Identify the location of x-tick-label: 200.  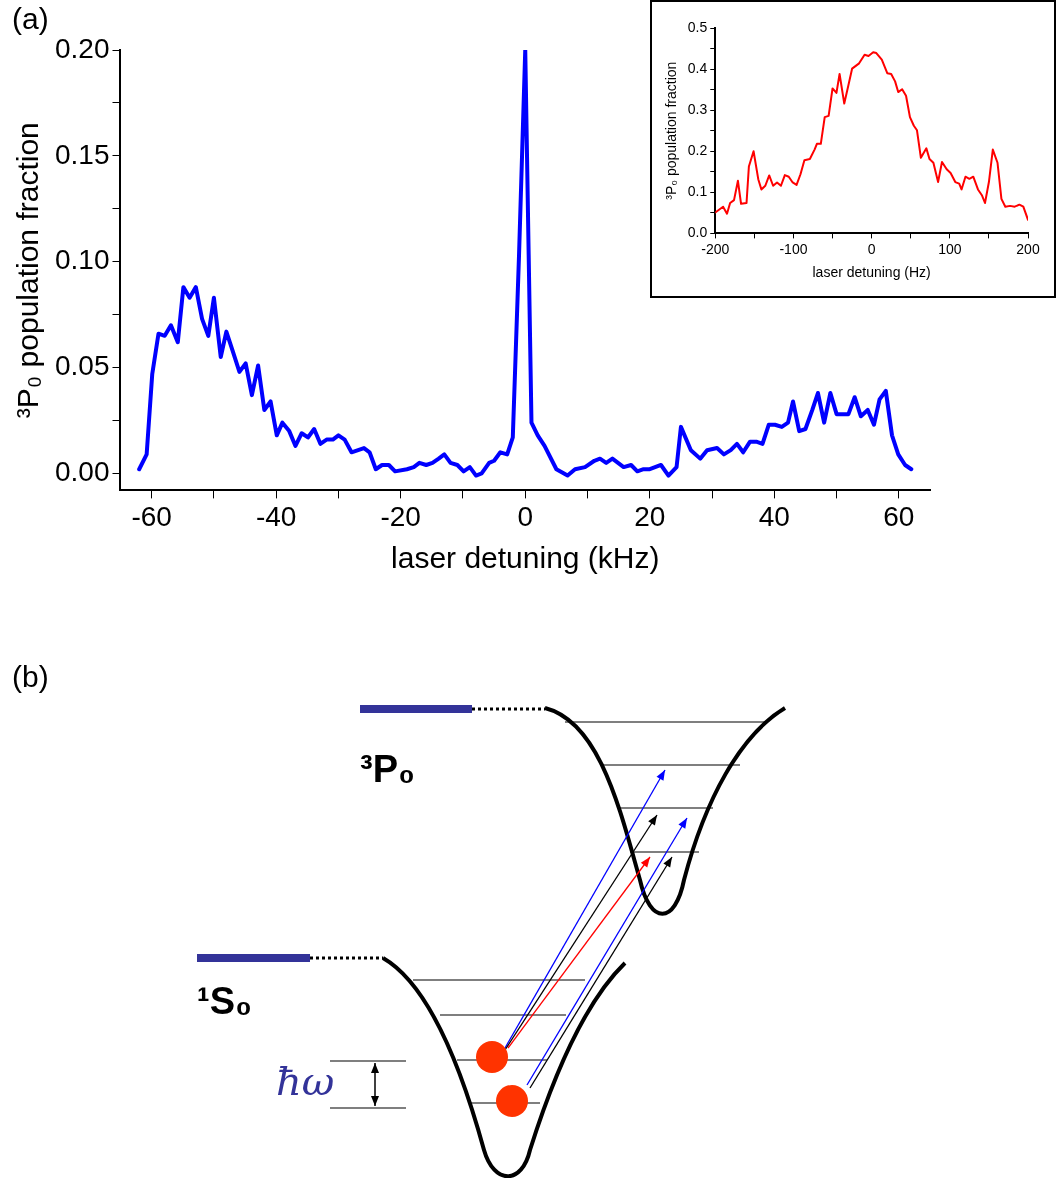
(1028, 248).